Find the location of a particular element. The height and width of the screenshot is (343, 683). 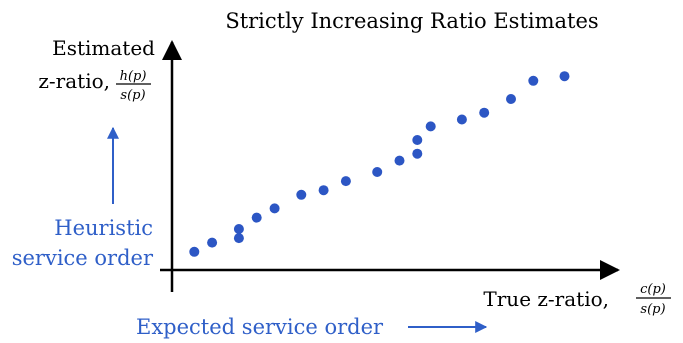

x-axis-fraction-numerator: c(p) is located at coordinates (653, 289).